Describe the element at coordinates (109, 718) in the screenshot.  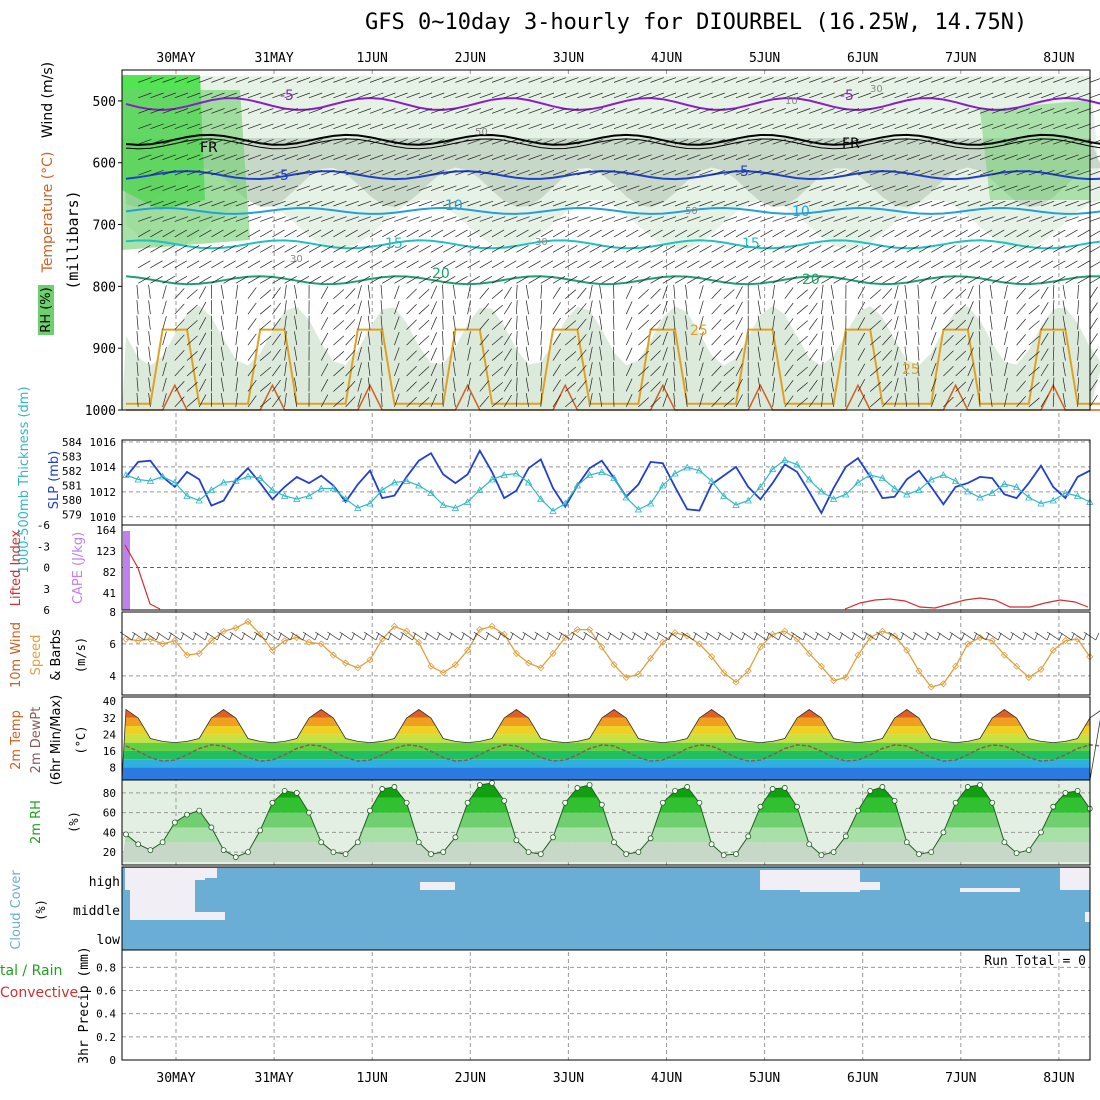
I see `temp-tick-32: 32` at that location.